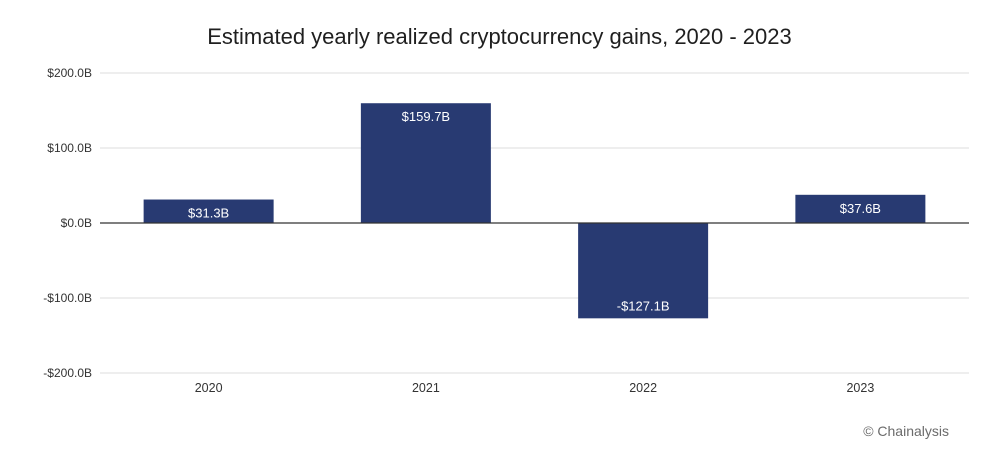 This screenshot has width=999, height=476. What do you see at coordinates (906, 431) in the screenshot?
I see `source-credit: © Chainalysis` at bounding box center [906, 431].